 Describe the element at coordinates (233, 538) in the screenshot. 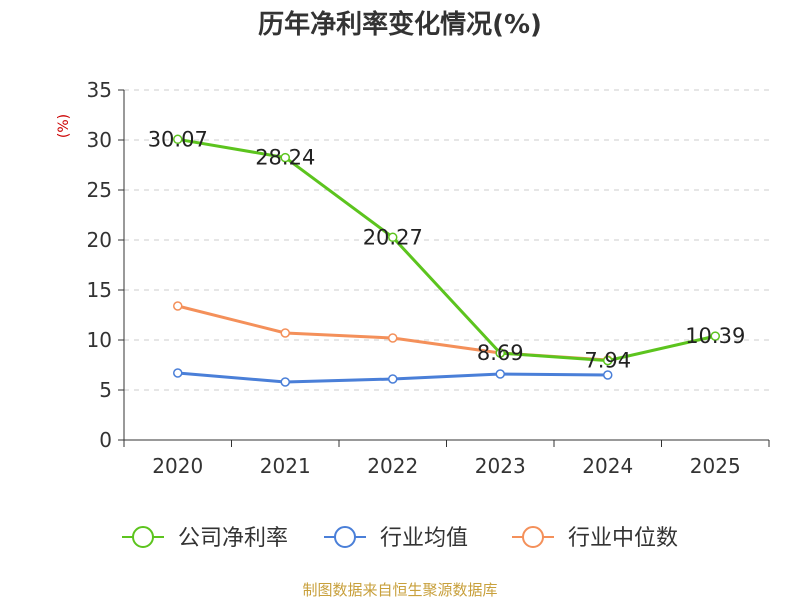

I see `legend-label-公司净利率: 公司净利率` at that location.